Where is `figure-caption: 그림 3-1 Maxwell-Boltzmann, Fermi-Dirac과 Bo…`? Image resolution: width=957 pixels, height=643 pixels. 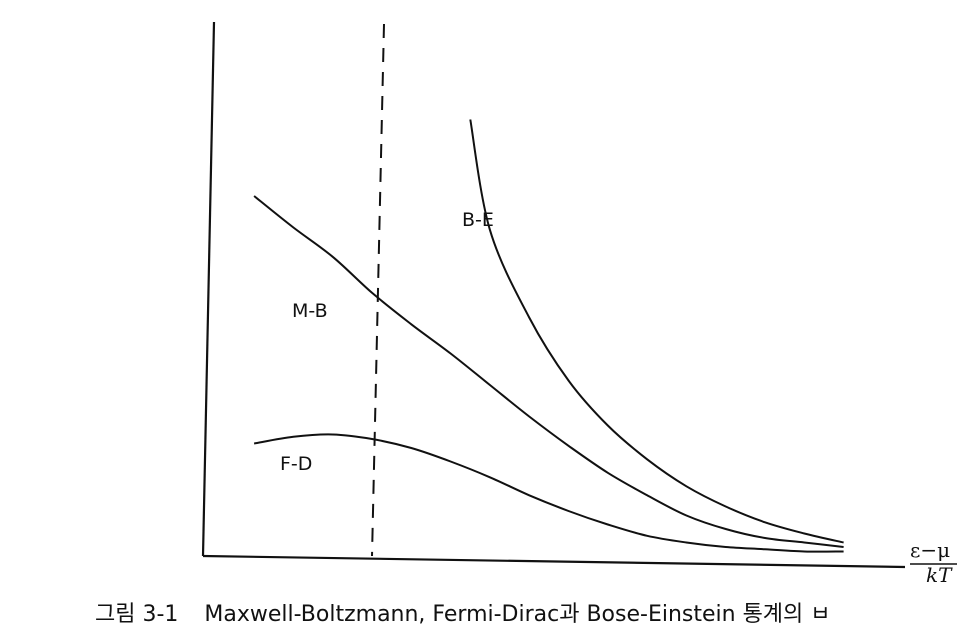 figure-caption: 그림 3-1 Maxwell-Boltzmann, Fermi-Dirac과 Bo… is located at coordinates (526, 615).